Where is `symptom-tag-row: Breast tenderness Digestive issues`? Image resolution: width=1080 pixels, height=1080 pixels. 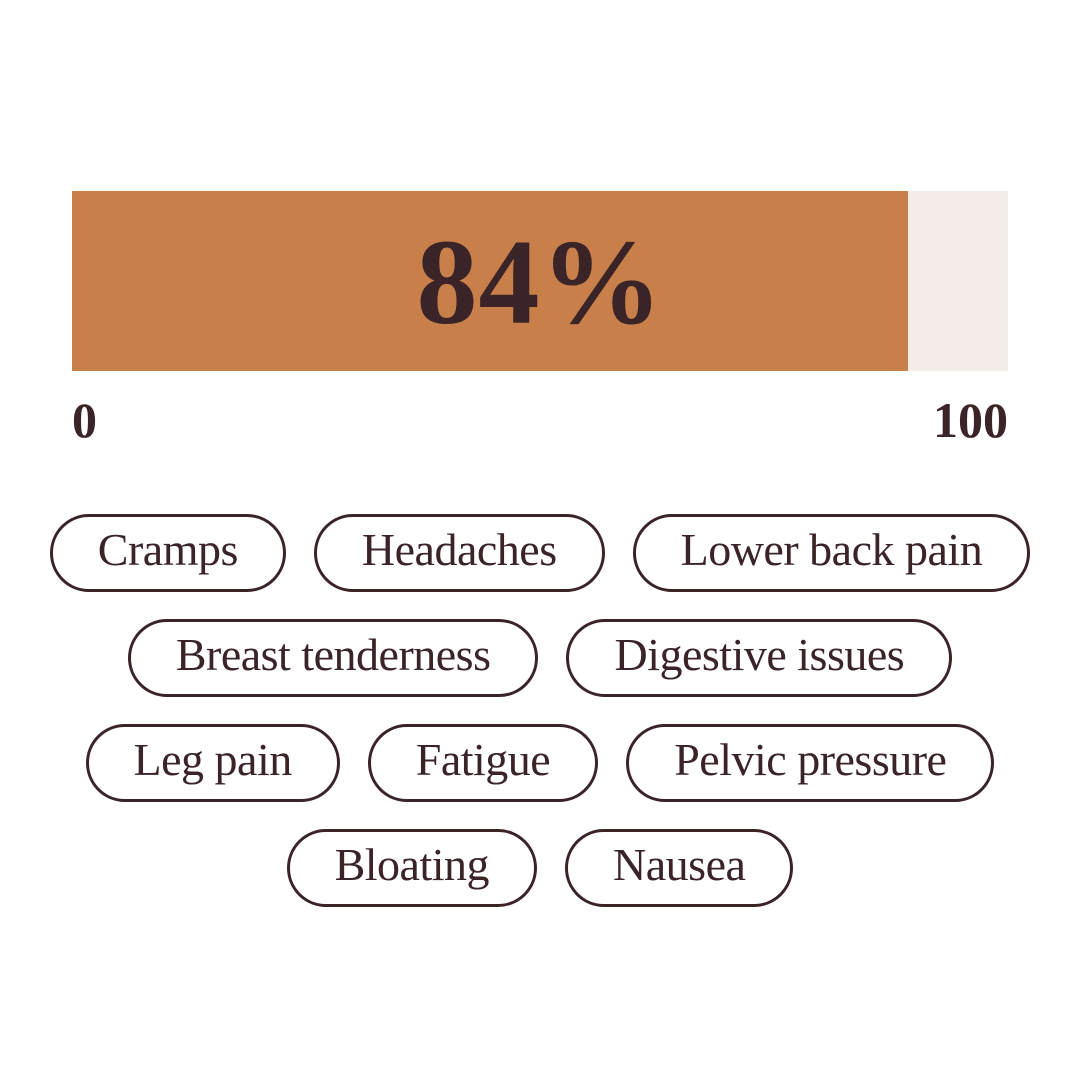
symptom-tag-row: Breast tenderness Digestive issues is located at coordinates (540, 658).